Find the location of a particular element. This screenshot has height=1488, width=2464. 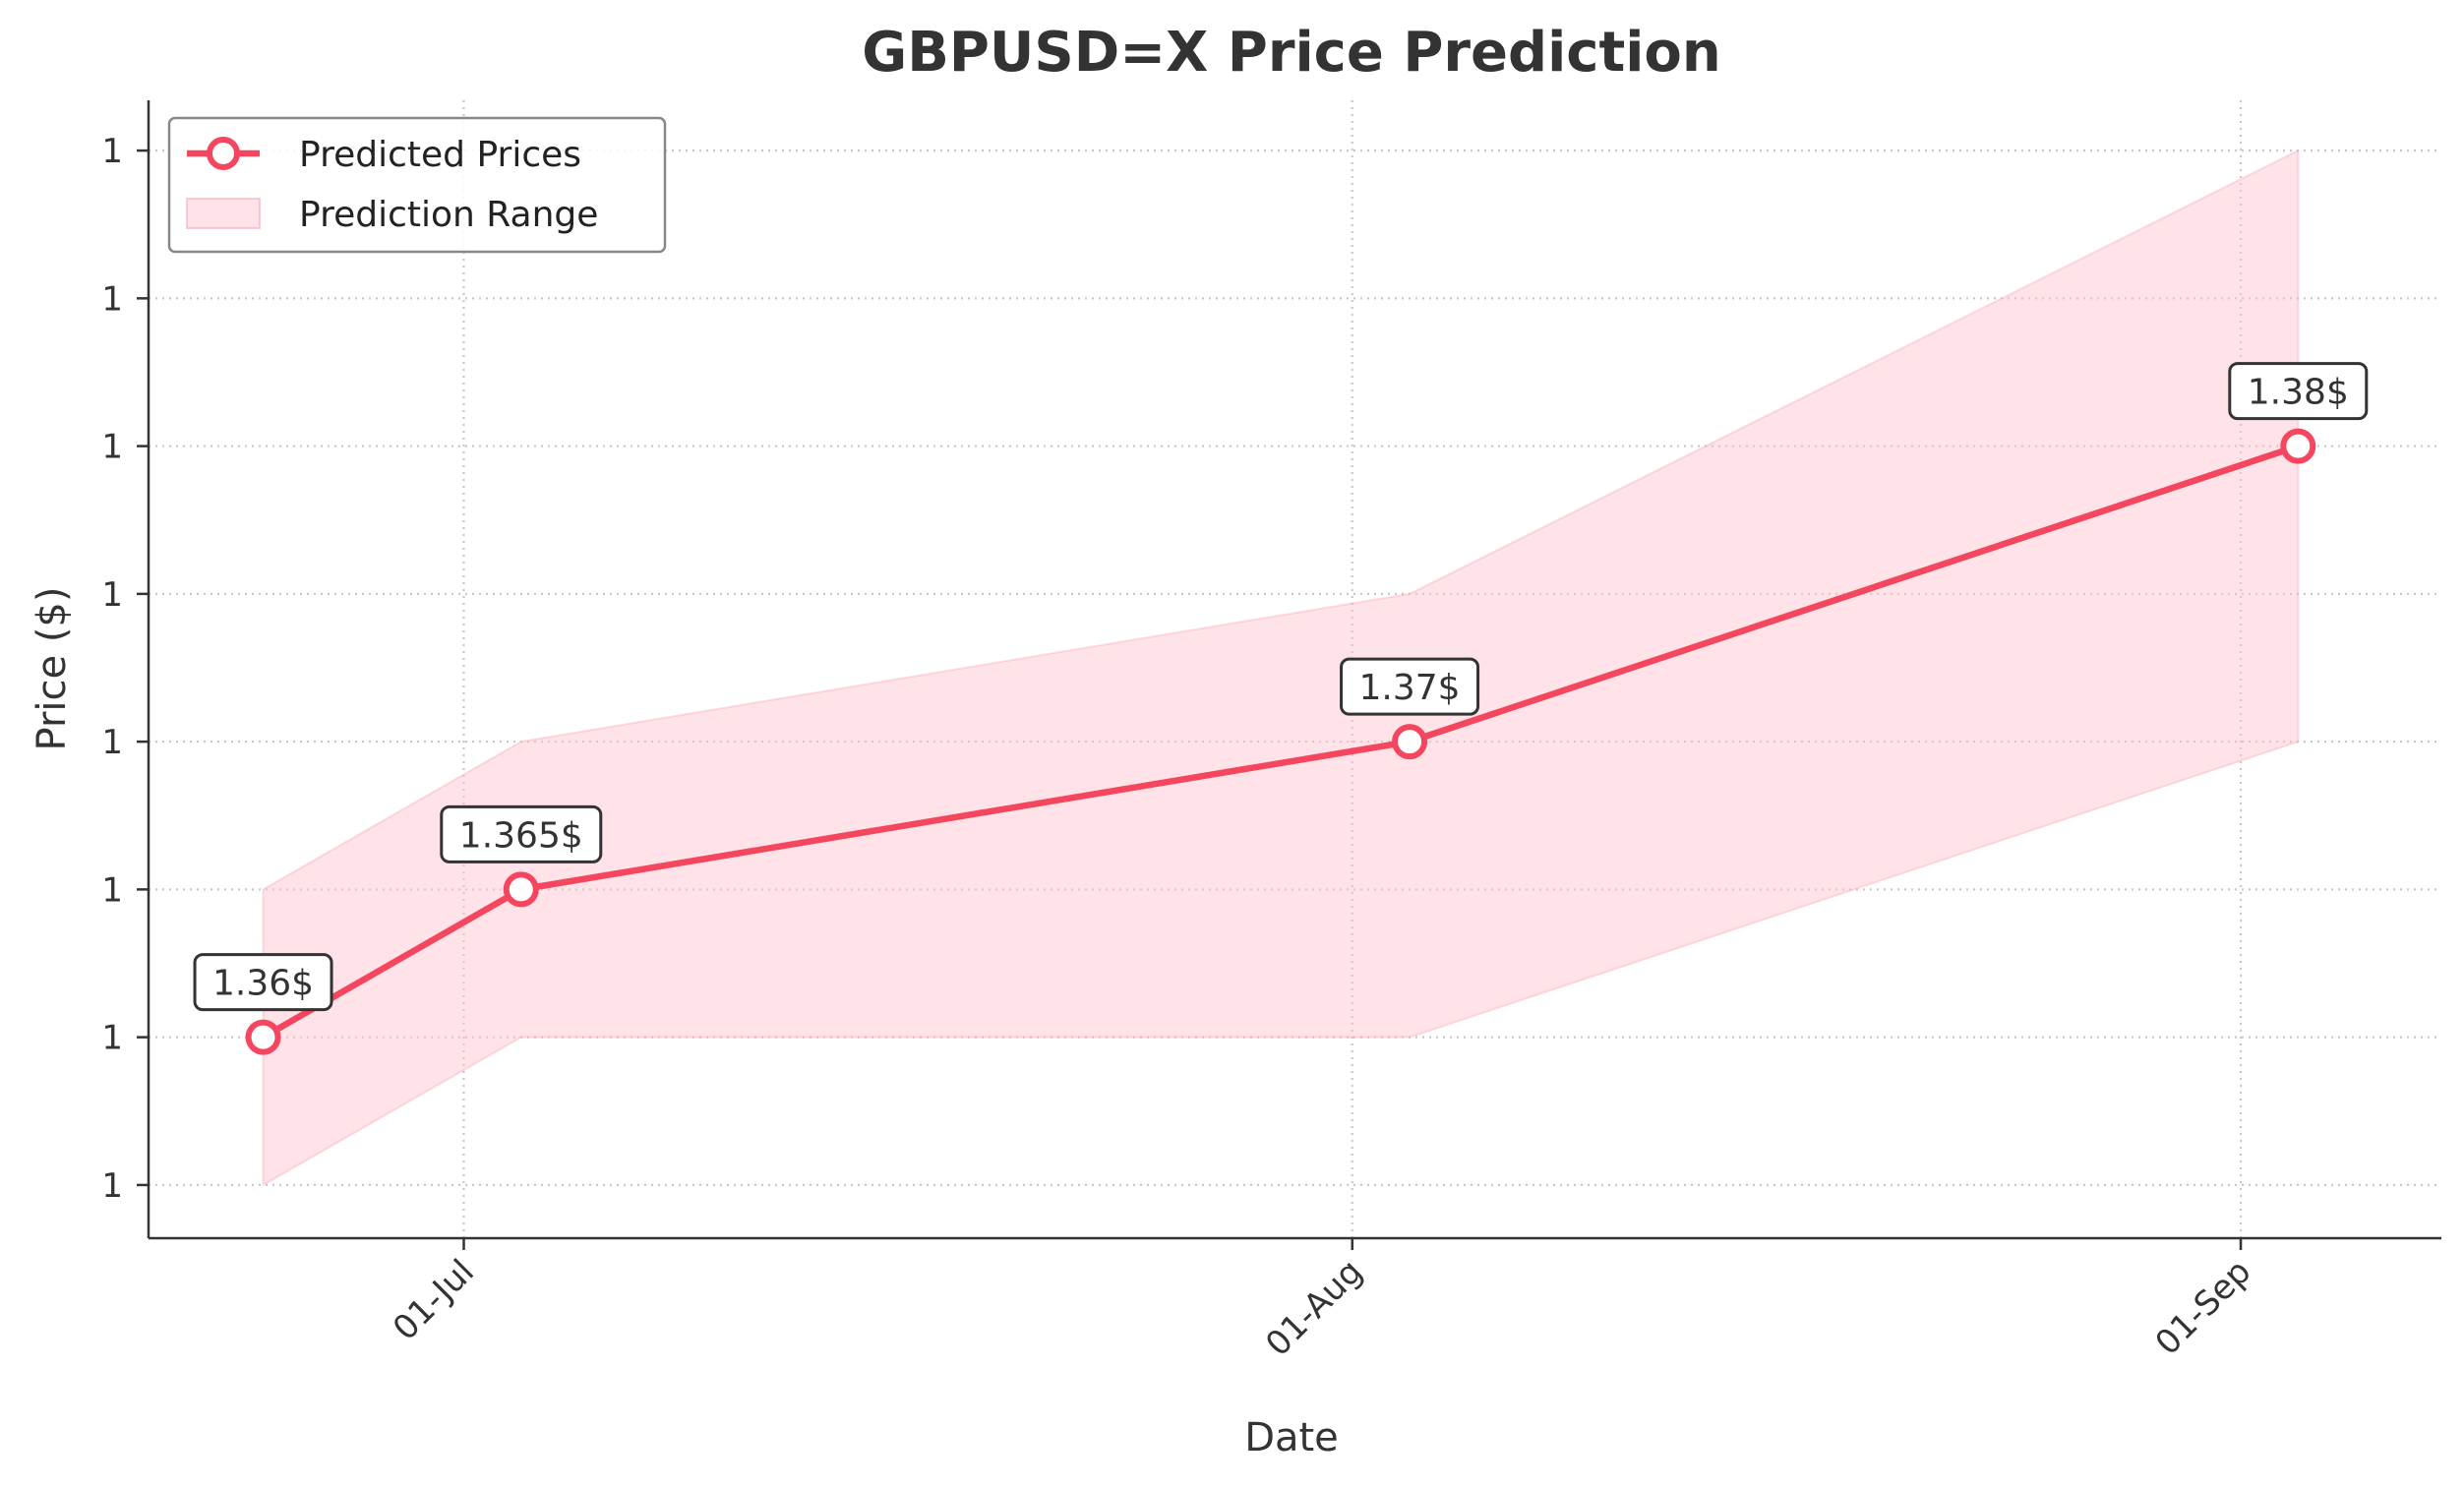

y-axis-label: Price ($) is located at coordinates (52, 669).